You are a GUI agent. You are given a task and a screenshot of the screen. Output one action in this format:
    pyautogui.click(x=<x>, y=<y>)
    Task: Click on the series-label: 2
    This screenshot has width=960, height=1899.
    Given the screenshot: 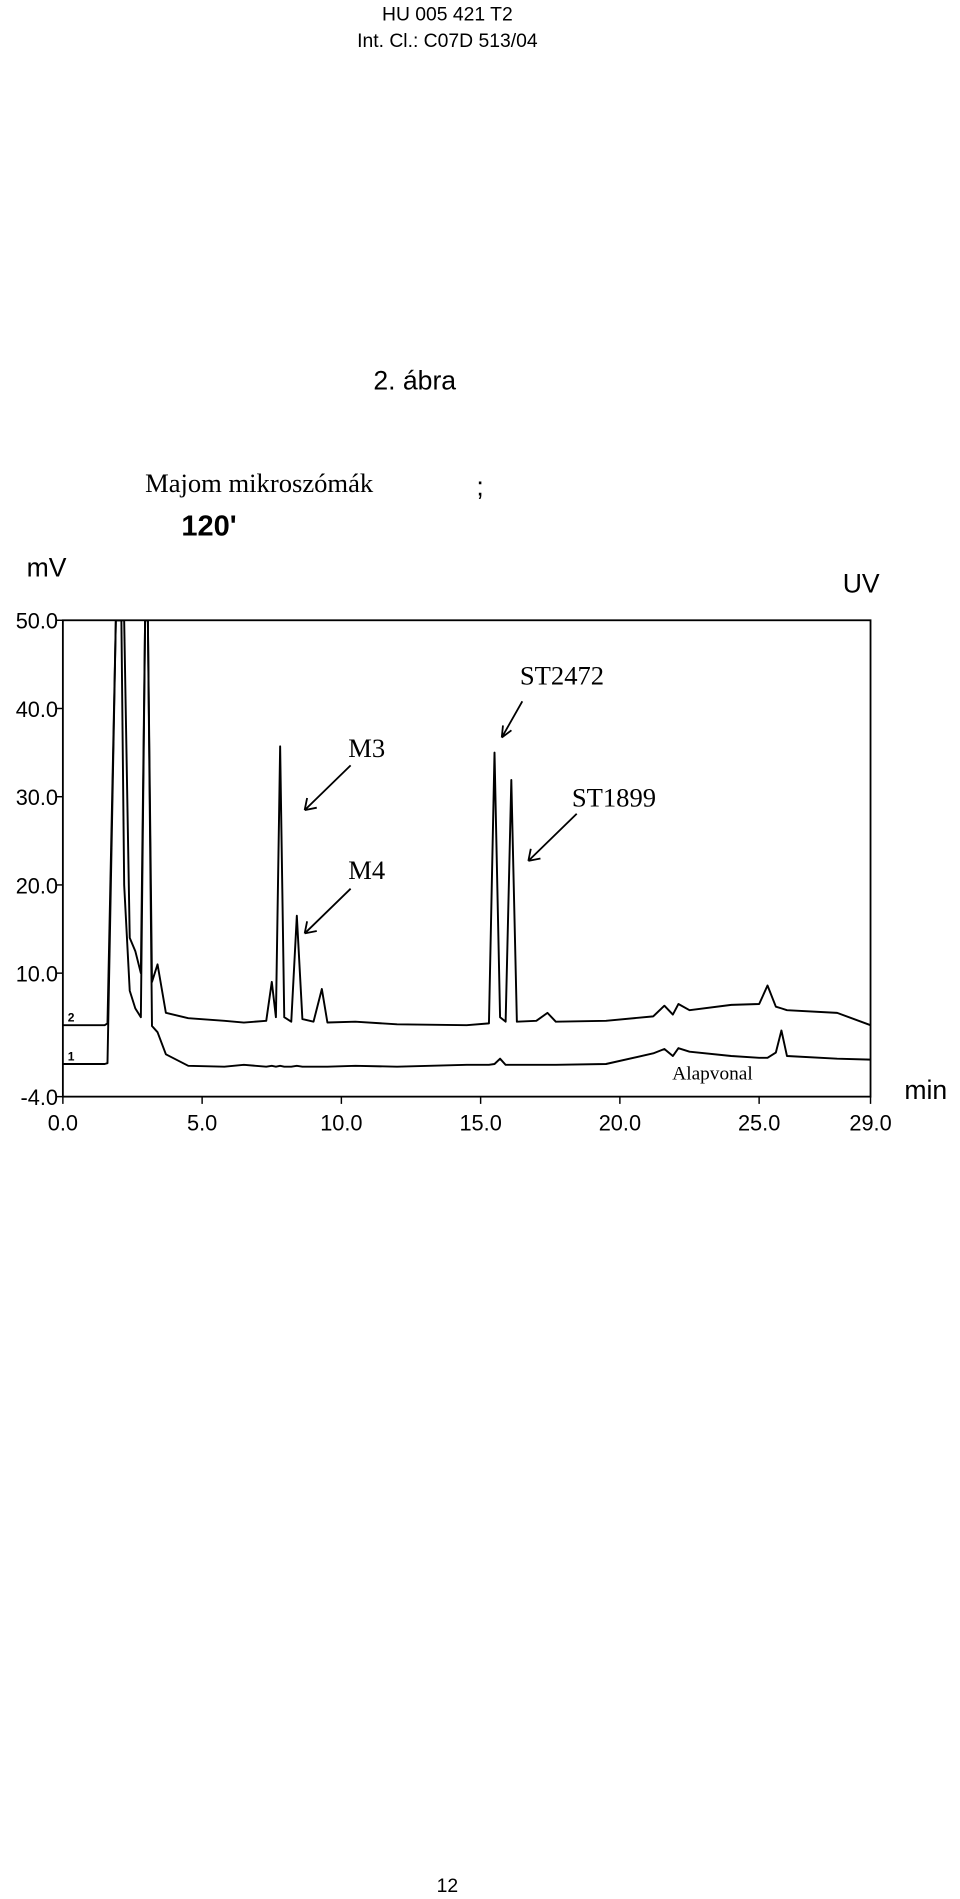 What is the action you would take?
    pyautogui.click(x=71, y=1018)
    